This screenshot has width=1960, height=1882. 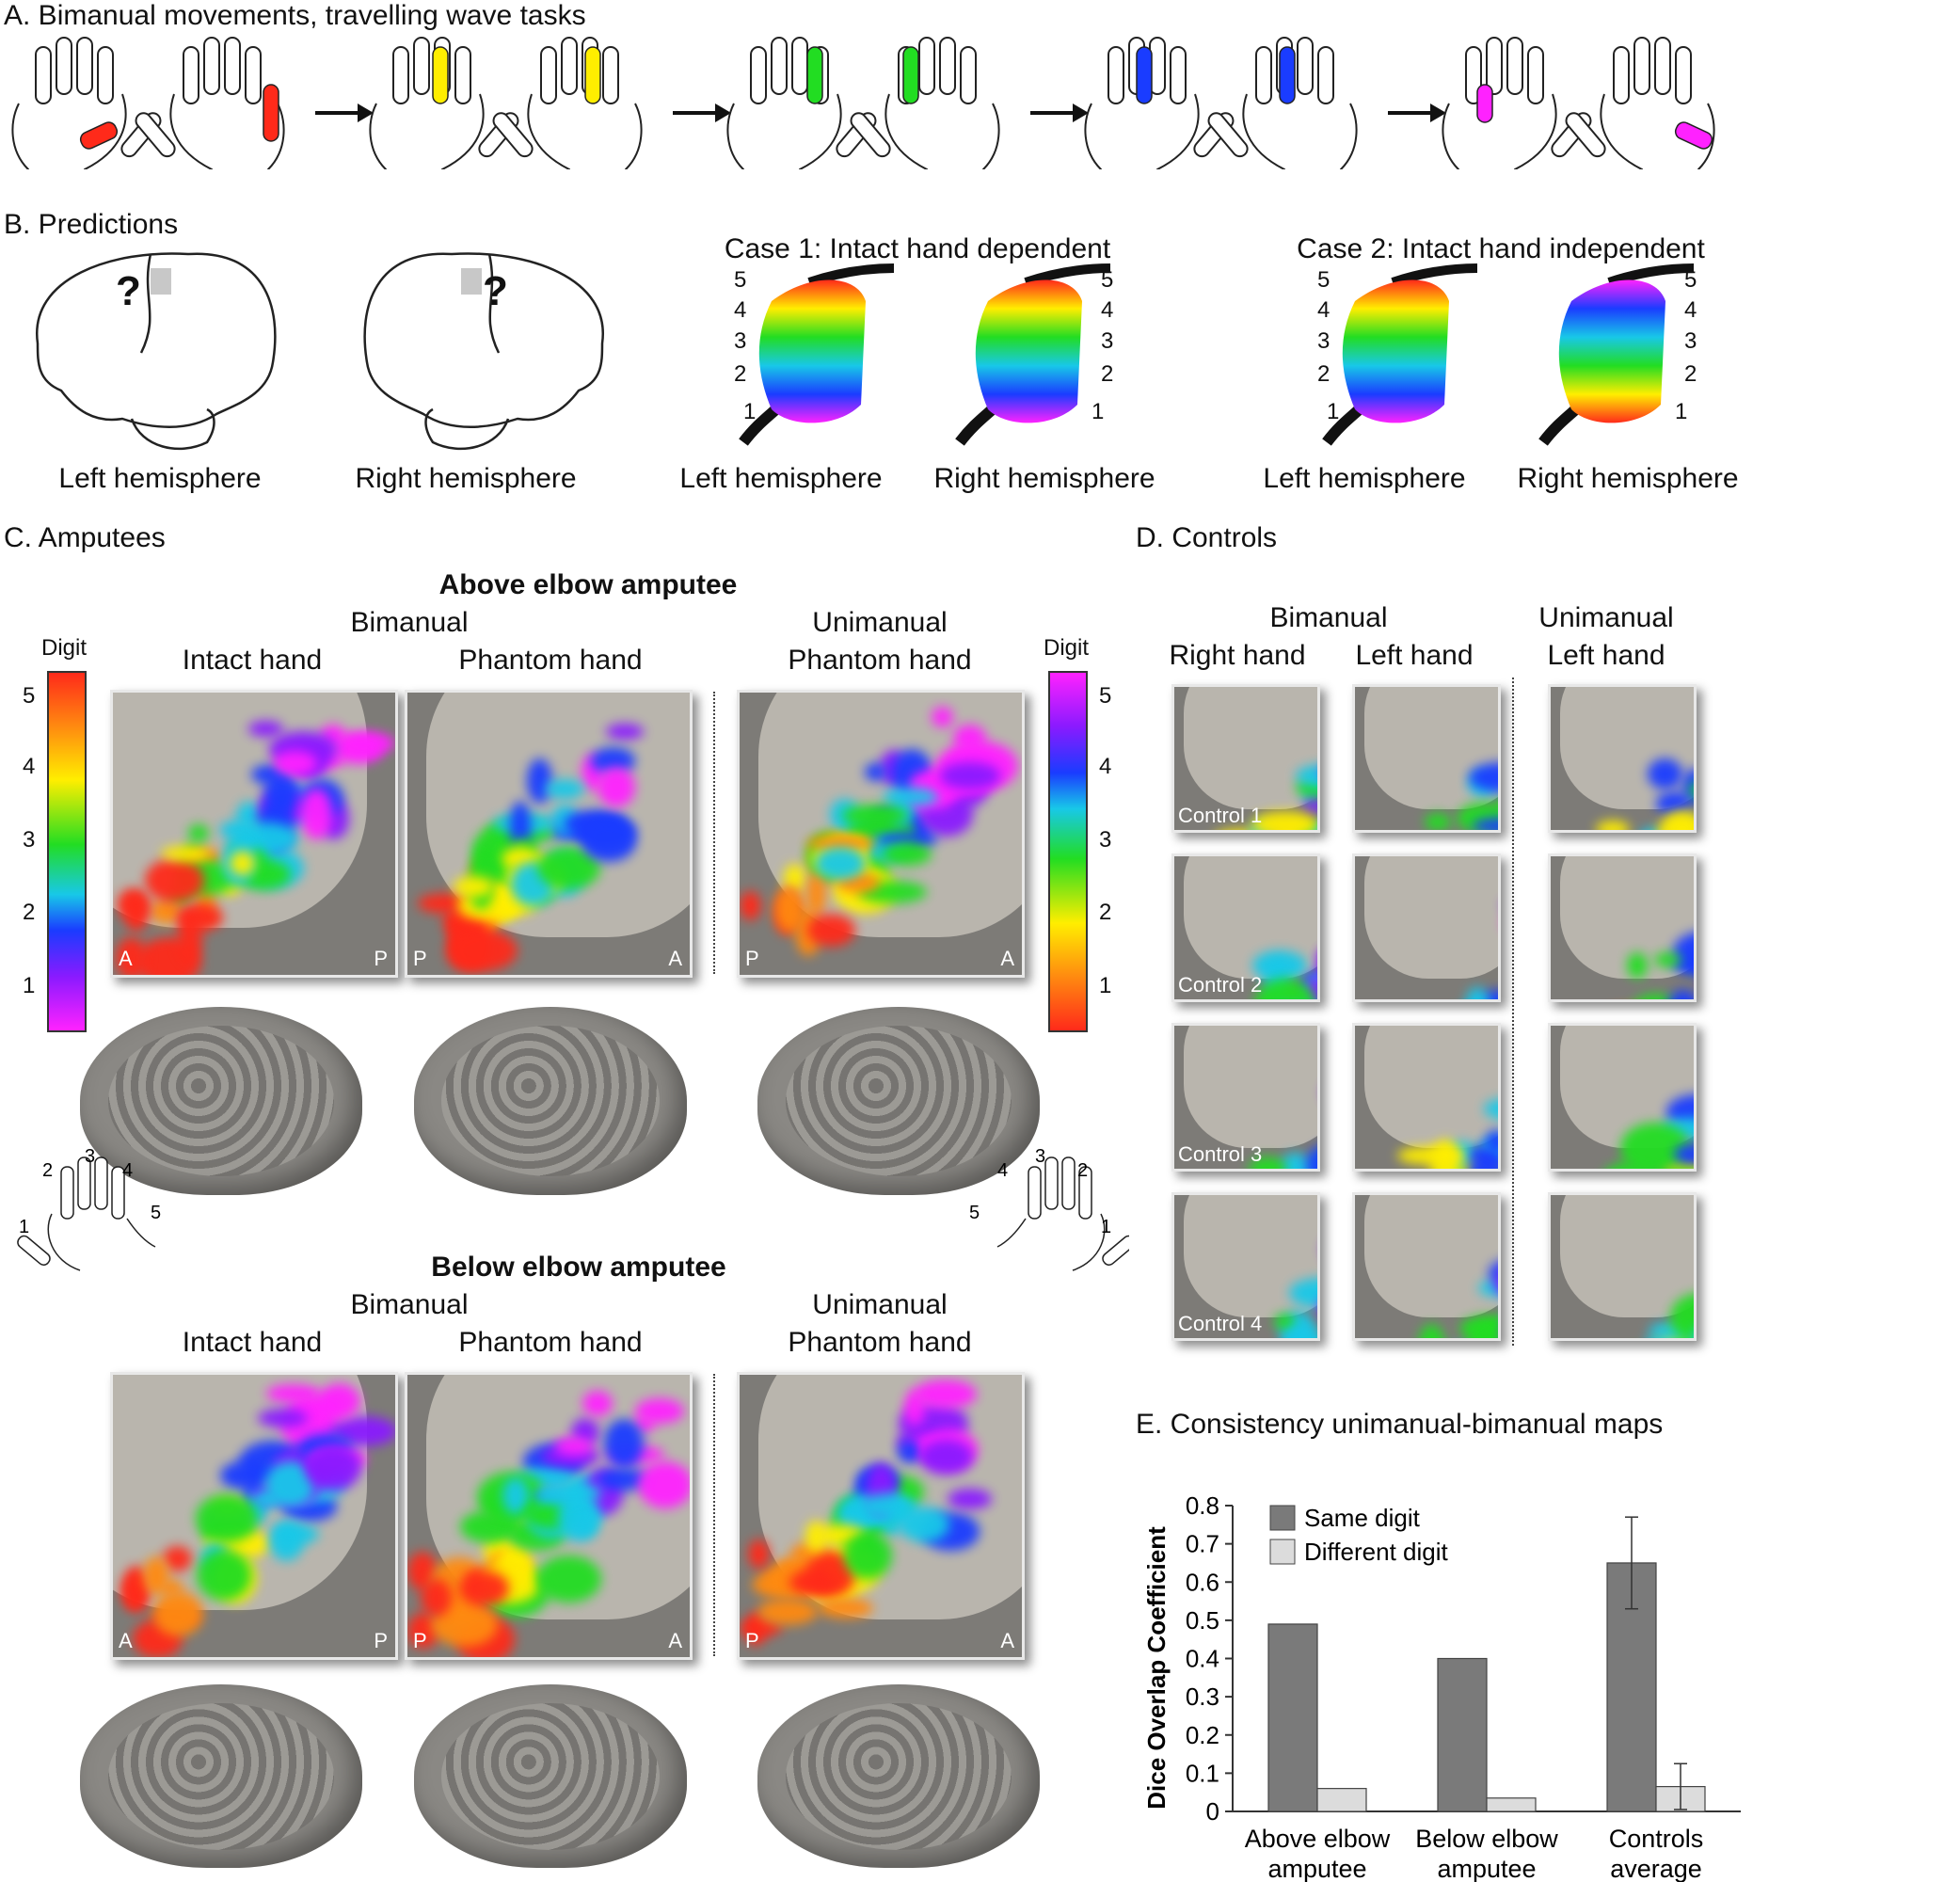 I want to click on panel-e-title: E. Consistency unimanual-bimanual maps, so click(x=1400, y=1424).